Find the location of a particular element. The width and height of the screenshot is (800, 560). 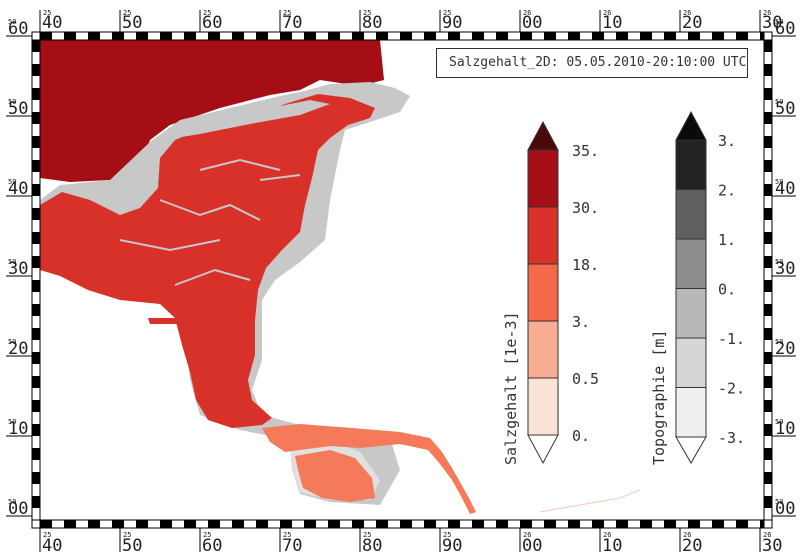

sea-region is located at coordinates (212, 111).